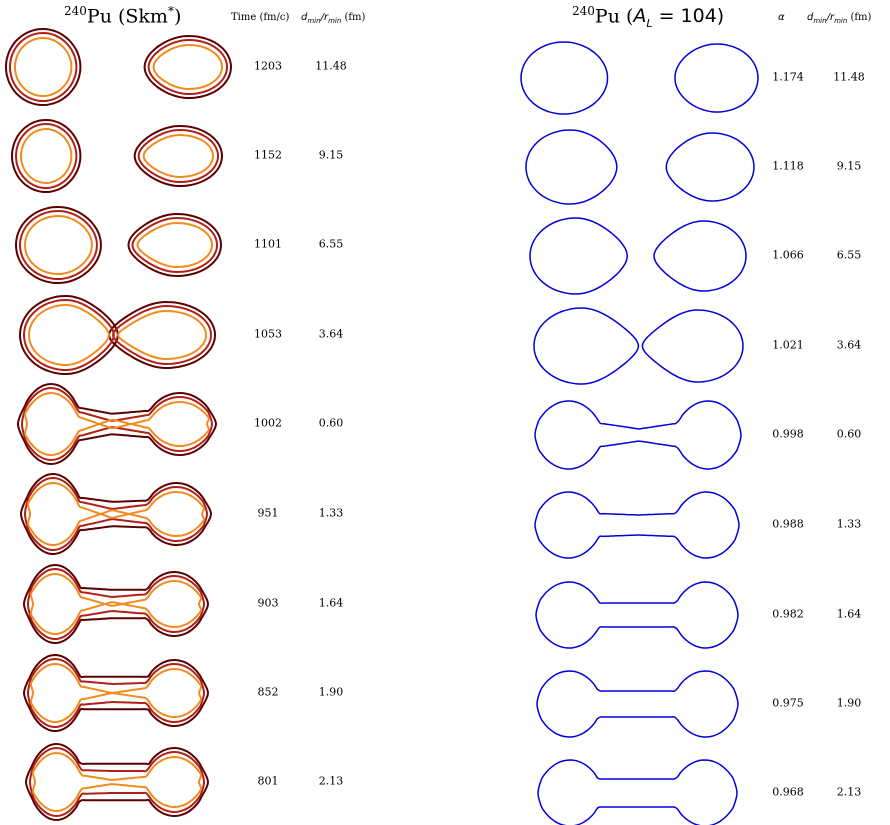  I want to click on left-title-mass: 240, so click(75, 11).